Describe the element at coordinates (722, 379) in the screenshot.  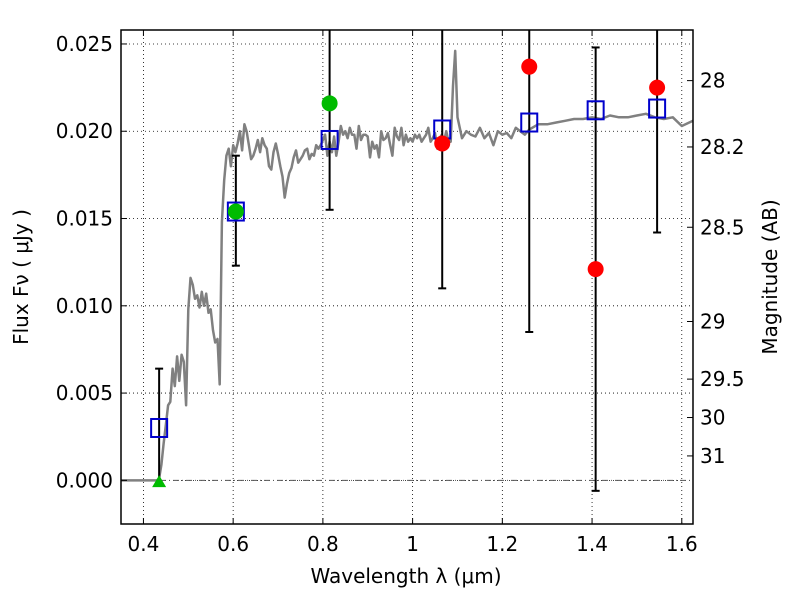
I see `mag-tick-label: 29.5` at that location.